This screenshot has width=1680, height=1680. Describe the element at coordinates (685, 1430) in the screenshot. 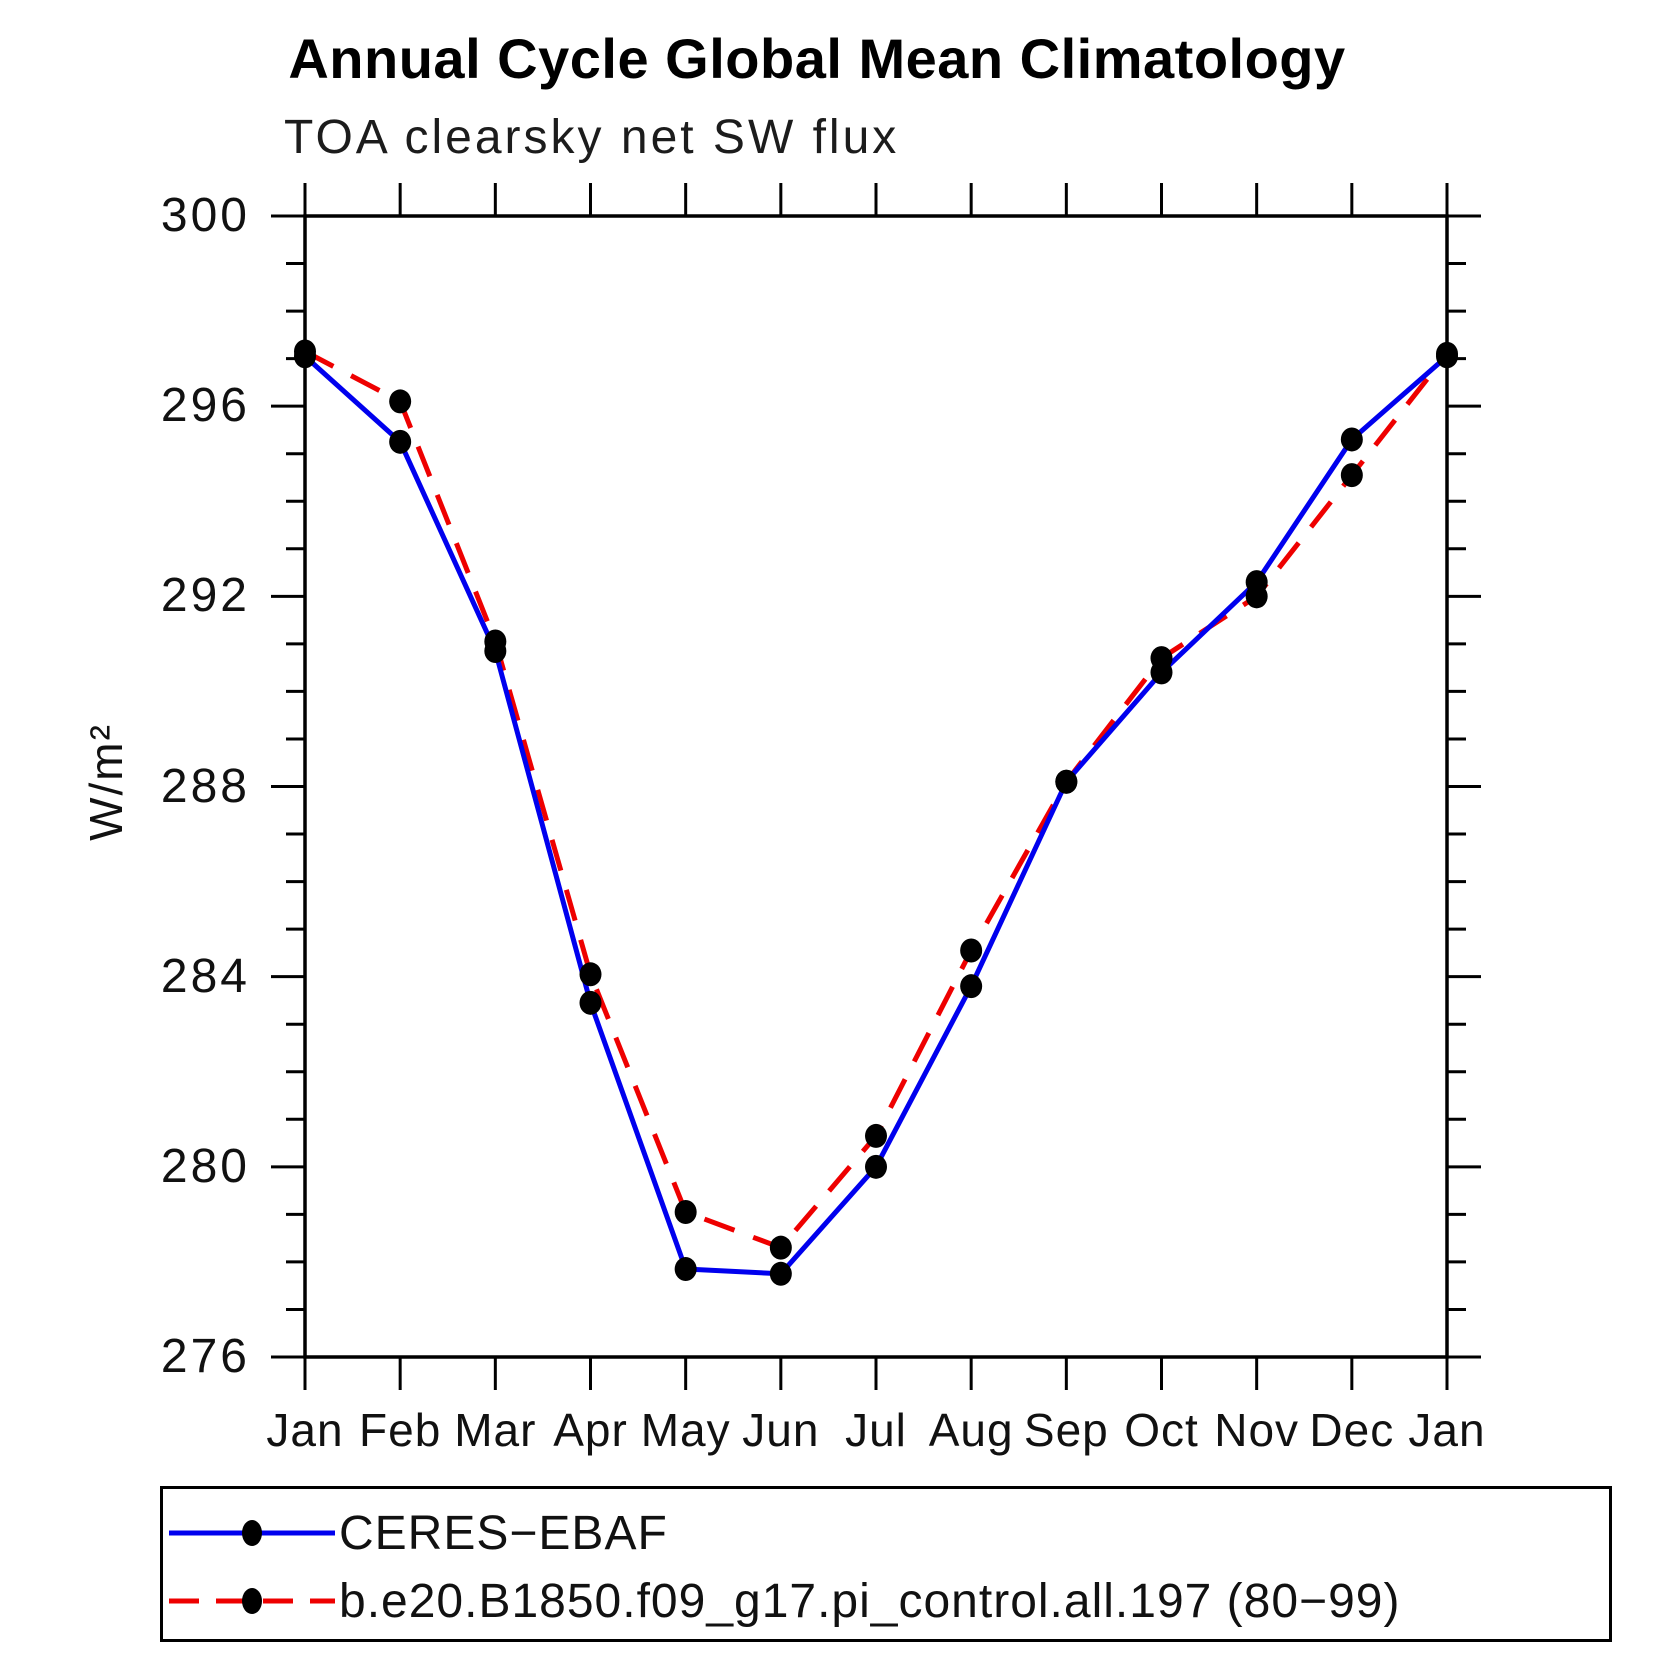

I see `x-tick-label: May` at that location.